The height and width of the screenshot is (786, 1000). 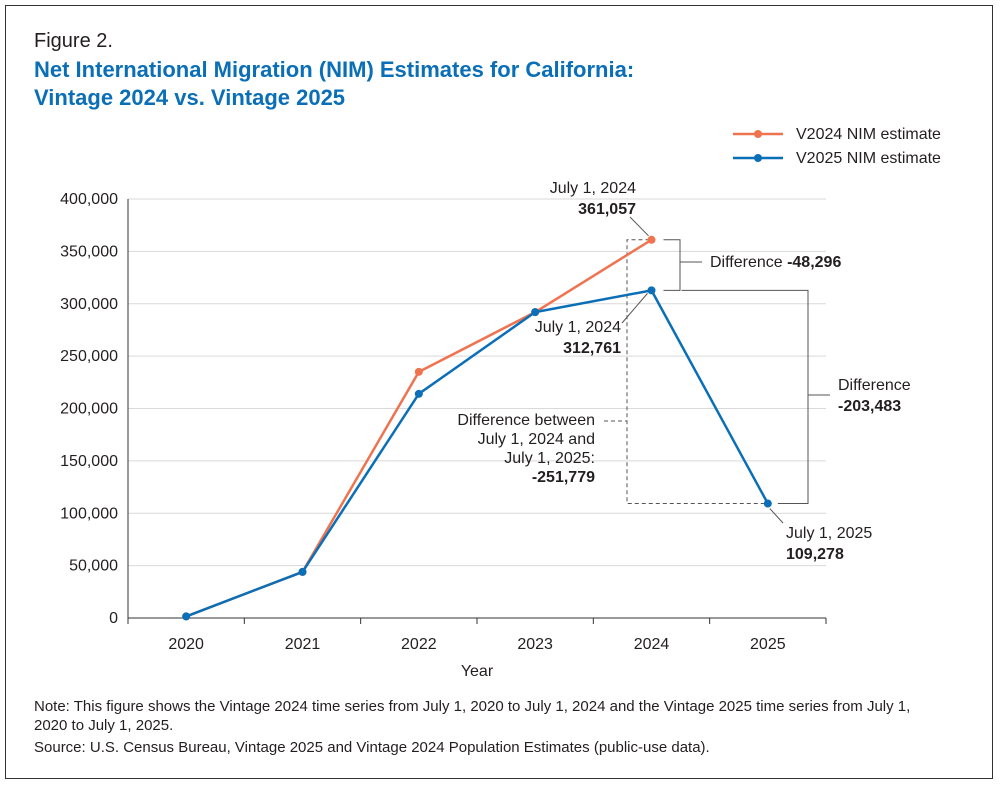 What do you see at coordinates (775, 262) in the screenshot?
I see `annot-diff-vintages: Difference -48,296` at bounding box center [775, 262].